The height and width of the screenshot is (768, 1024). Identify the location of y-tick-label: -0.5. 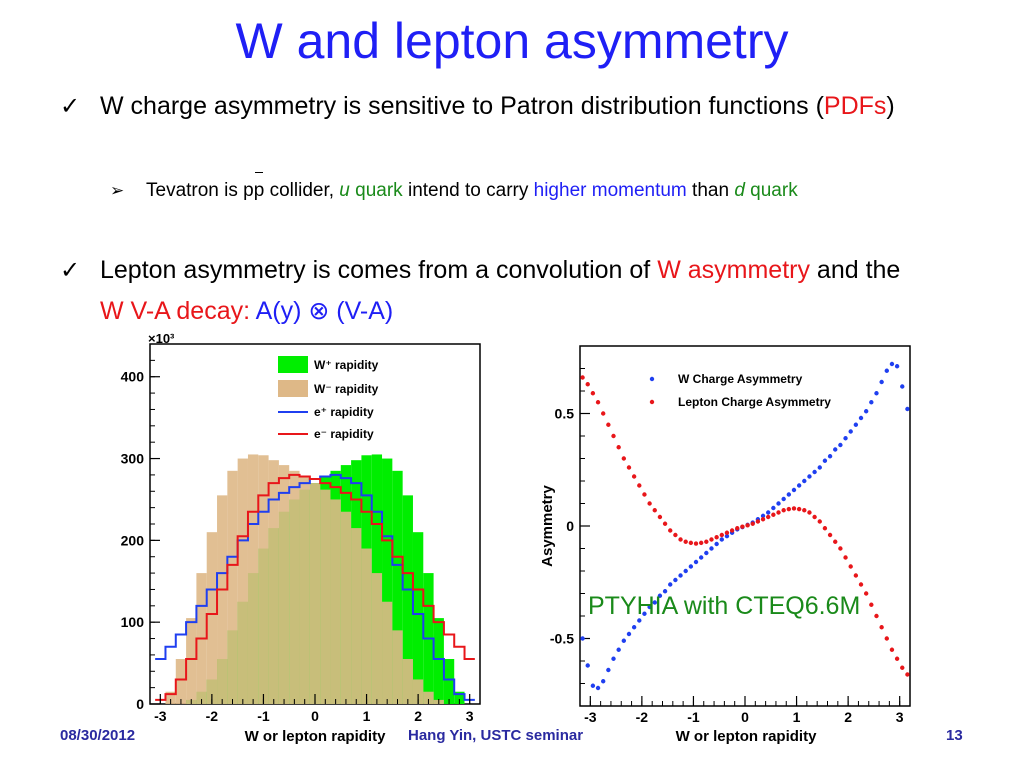
(562, 639).